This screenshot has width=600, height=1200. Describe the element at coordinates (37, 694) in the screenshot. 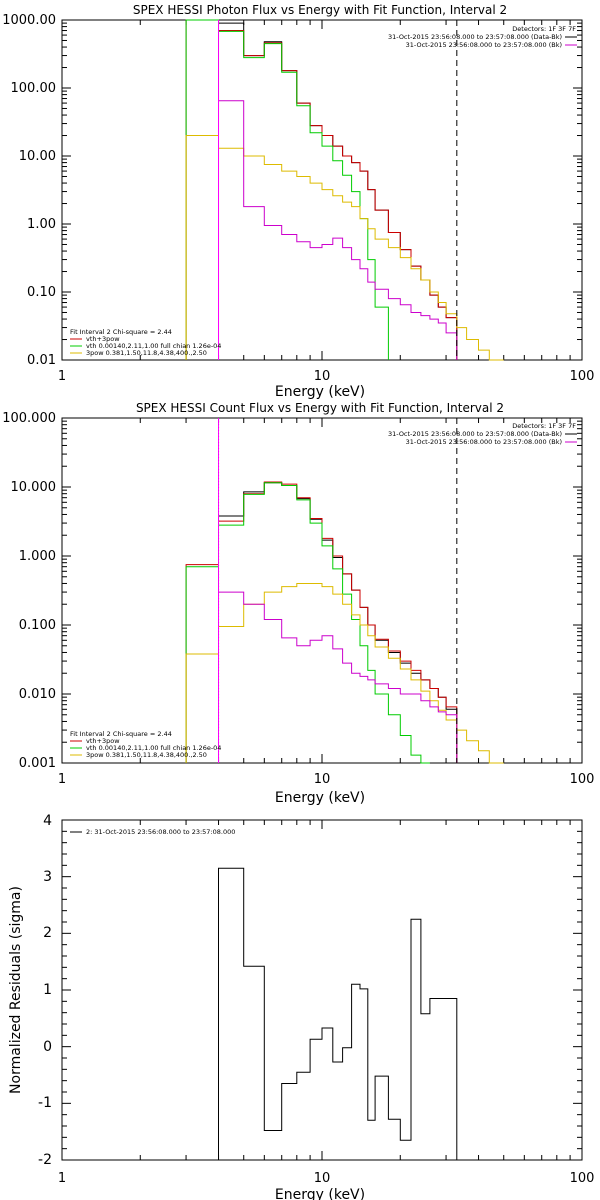

I see `y-tick-label: 0.010` at that location.